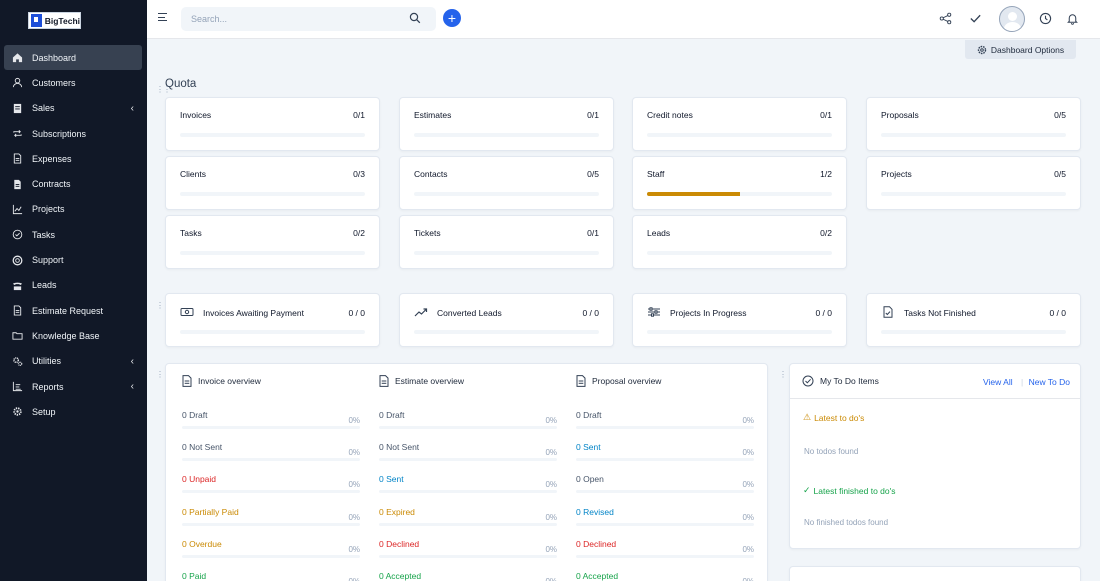 This screenshot has width=1100, height=581. Describe the element at coordinates (849, 381) in the screenshot. I see `todo-title-text: My To Do Items` at that location.